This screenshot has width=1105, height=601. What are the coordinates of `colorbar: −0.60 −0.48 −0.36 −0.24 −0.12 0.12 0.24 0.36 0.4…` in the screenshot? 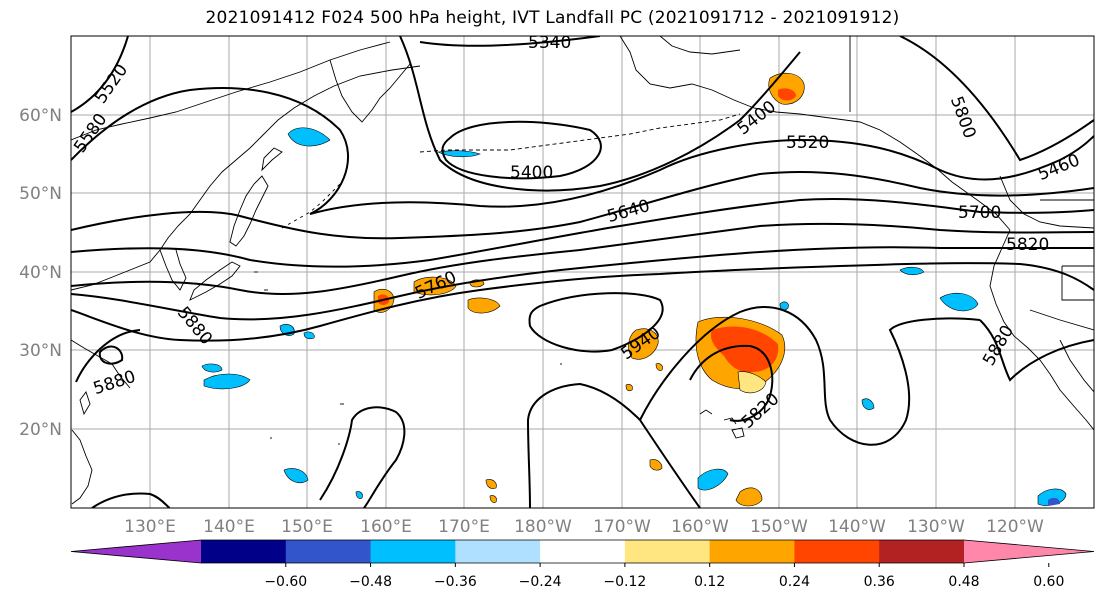 It's located at (582, 564).